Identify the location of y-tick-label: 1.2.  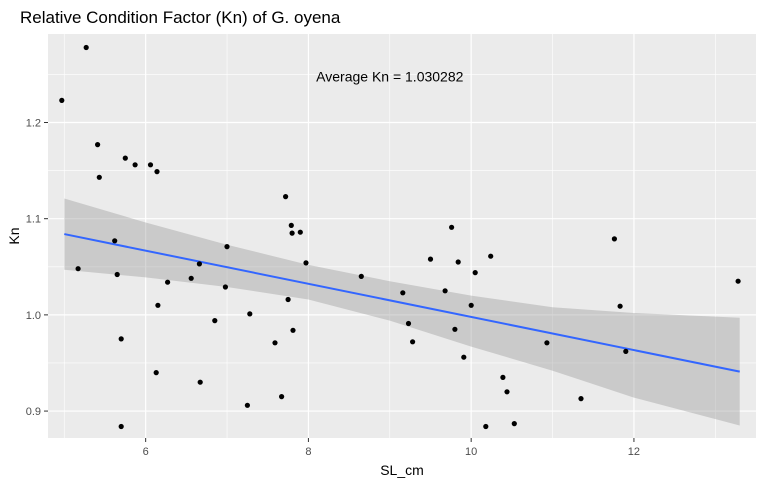
(33, 123).